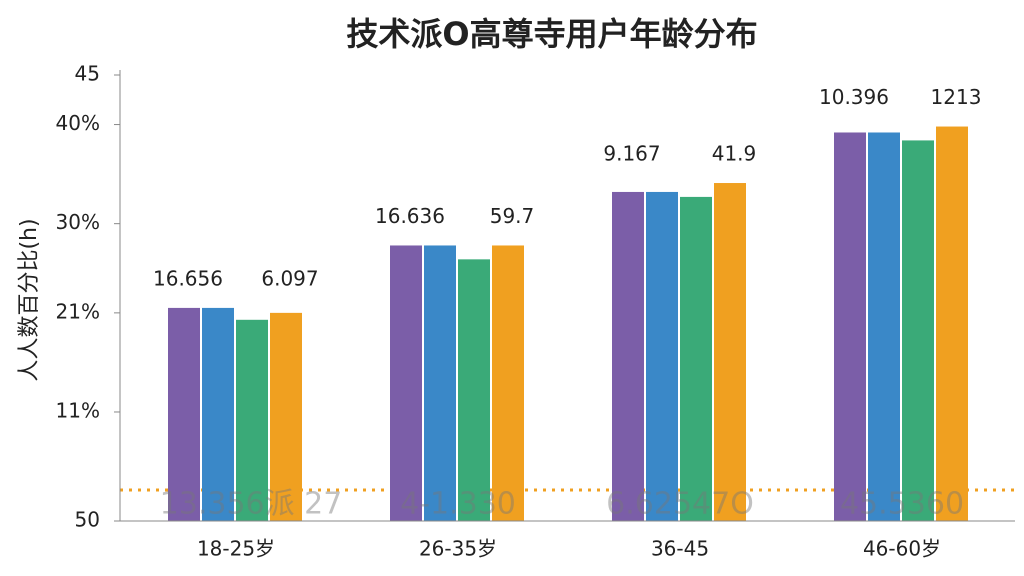 The height and width of the screenshot is (576, 1024). I want to click on data-label: 16.656, so click(188, 278).